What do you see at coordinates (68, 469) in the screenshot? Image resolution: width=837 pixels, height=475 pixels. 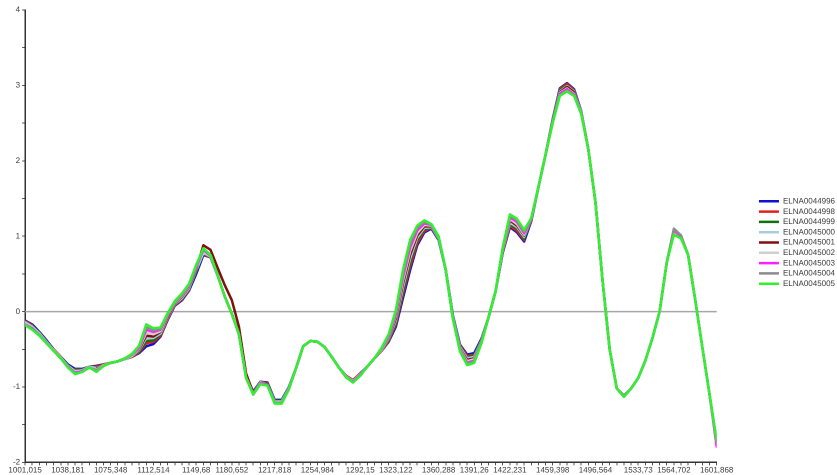 I see `x-tick-label: 1038,181` at bounding box center [68, 469].